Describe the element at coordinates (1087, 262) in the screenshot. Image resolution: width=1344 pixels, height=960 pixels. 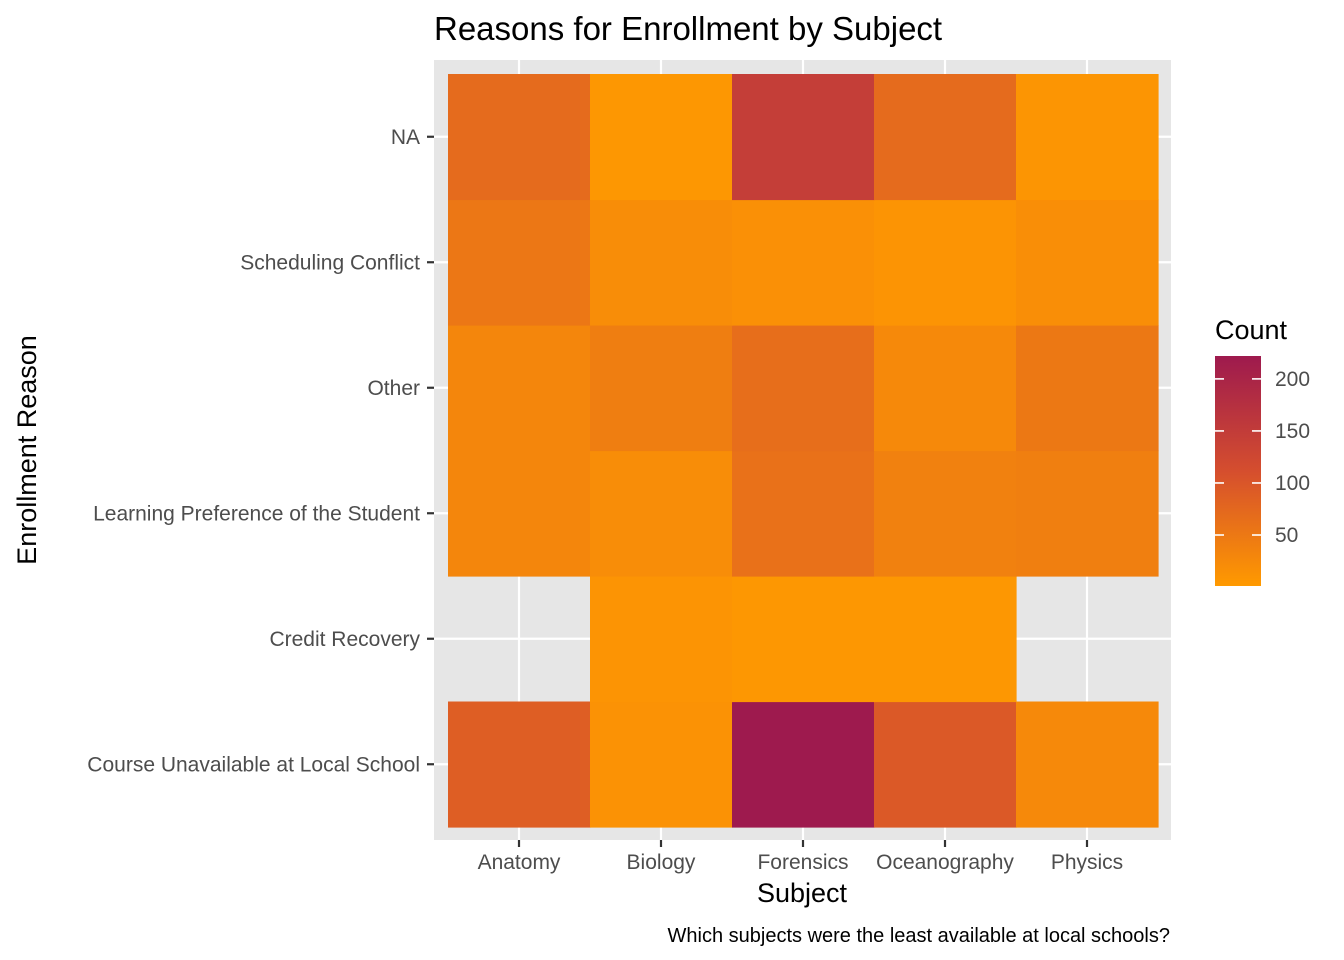
I see `tile-scheduling-conflict-physics` at that location.